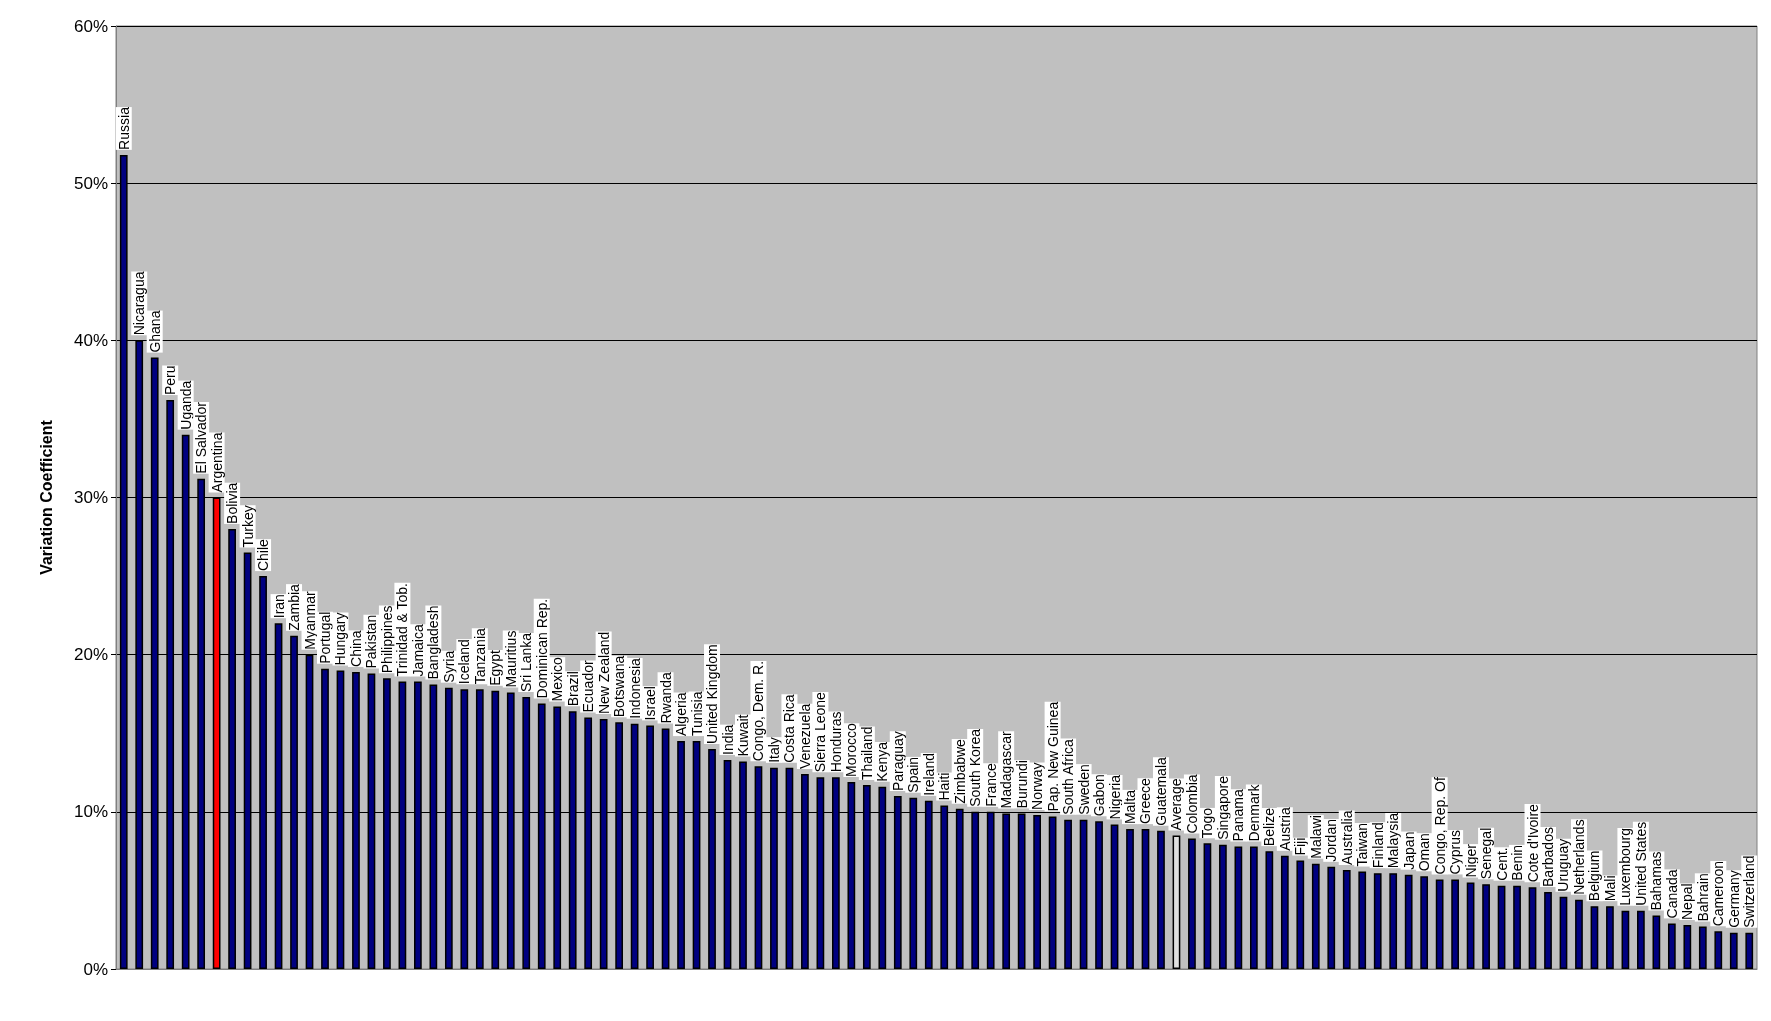 The width and height of the screenshot is (1771, 1021). Describe the element at coordinates (1191, 804) in the screenshot. I see `x-tick-label: Colombia` at that location.